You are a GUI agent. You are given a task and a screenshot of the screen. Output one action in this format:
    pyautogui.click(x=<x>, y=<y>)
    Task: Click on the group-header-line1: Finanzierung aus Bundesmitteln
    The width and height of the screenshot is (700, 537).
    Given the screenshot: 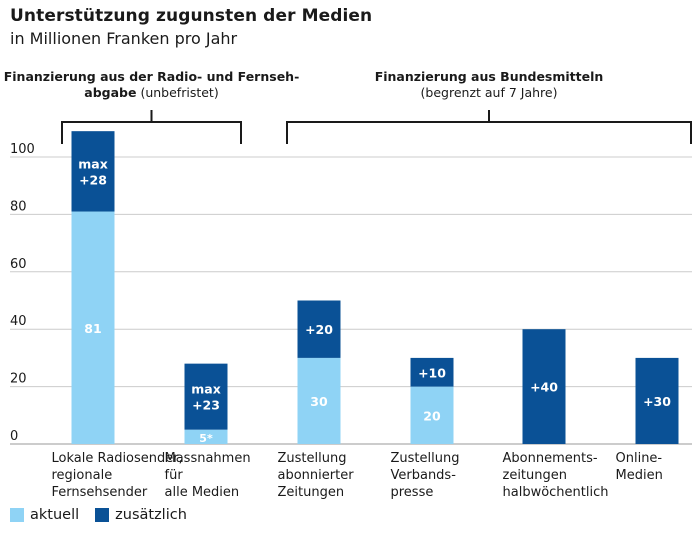 What is the action you would take?
    pyautogui.click(x=489, y=76)
    